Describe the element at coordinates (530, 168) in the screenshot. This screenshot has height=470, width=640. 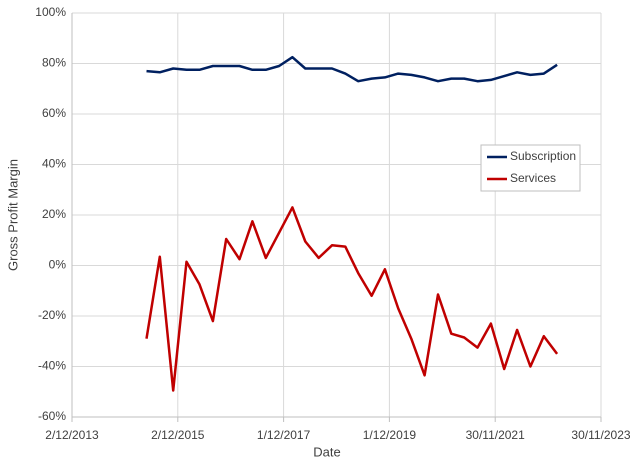
I see `legend-box` at that location.